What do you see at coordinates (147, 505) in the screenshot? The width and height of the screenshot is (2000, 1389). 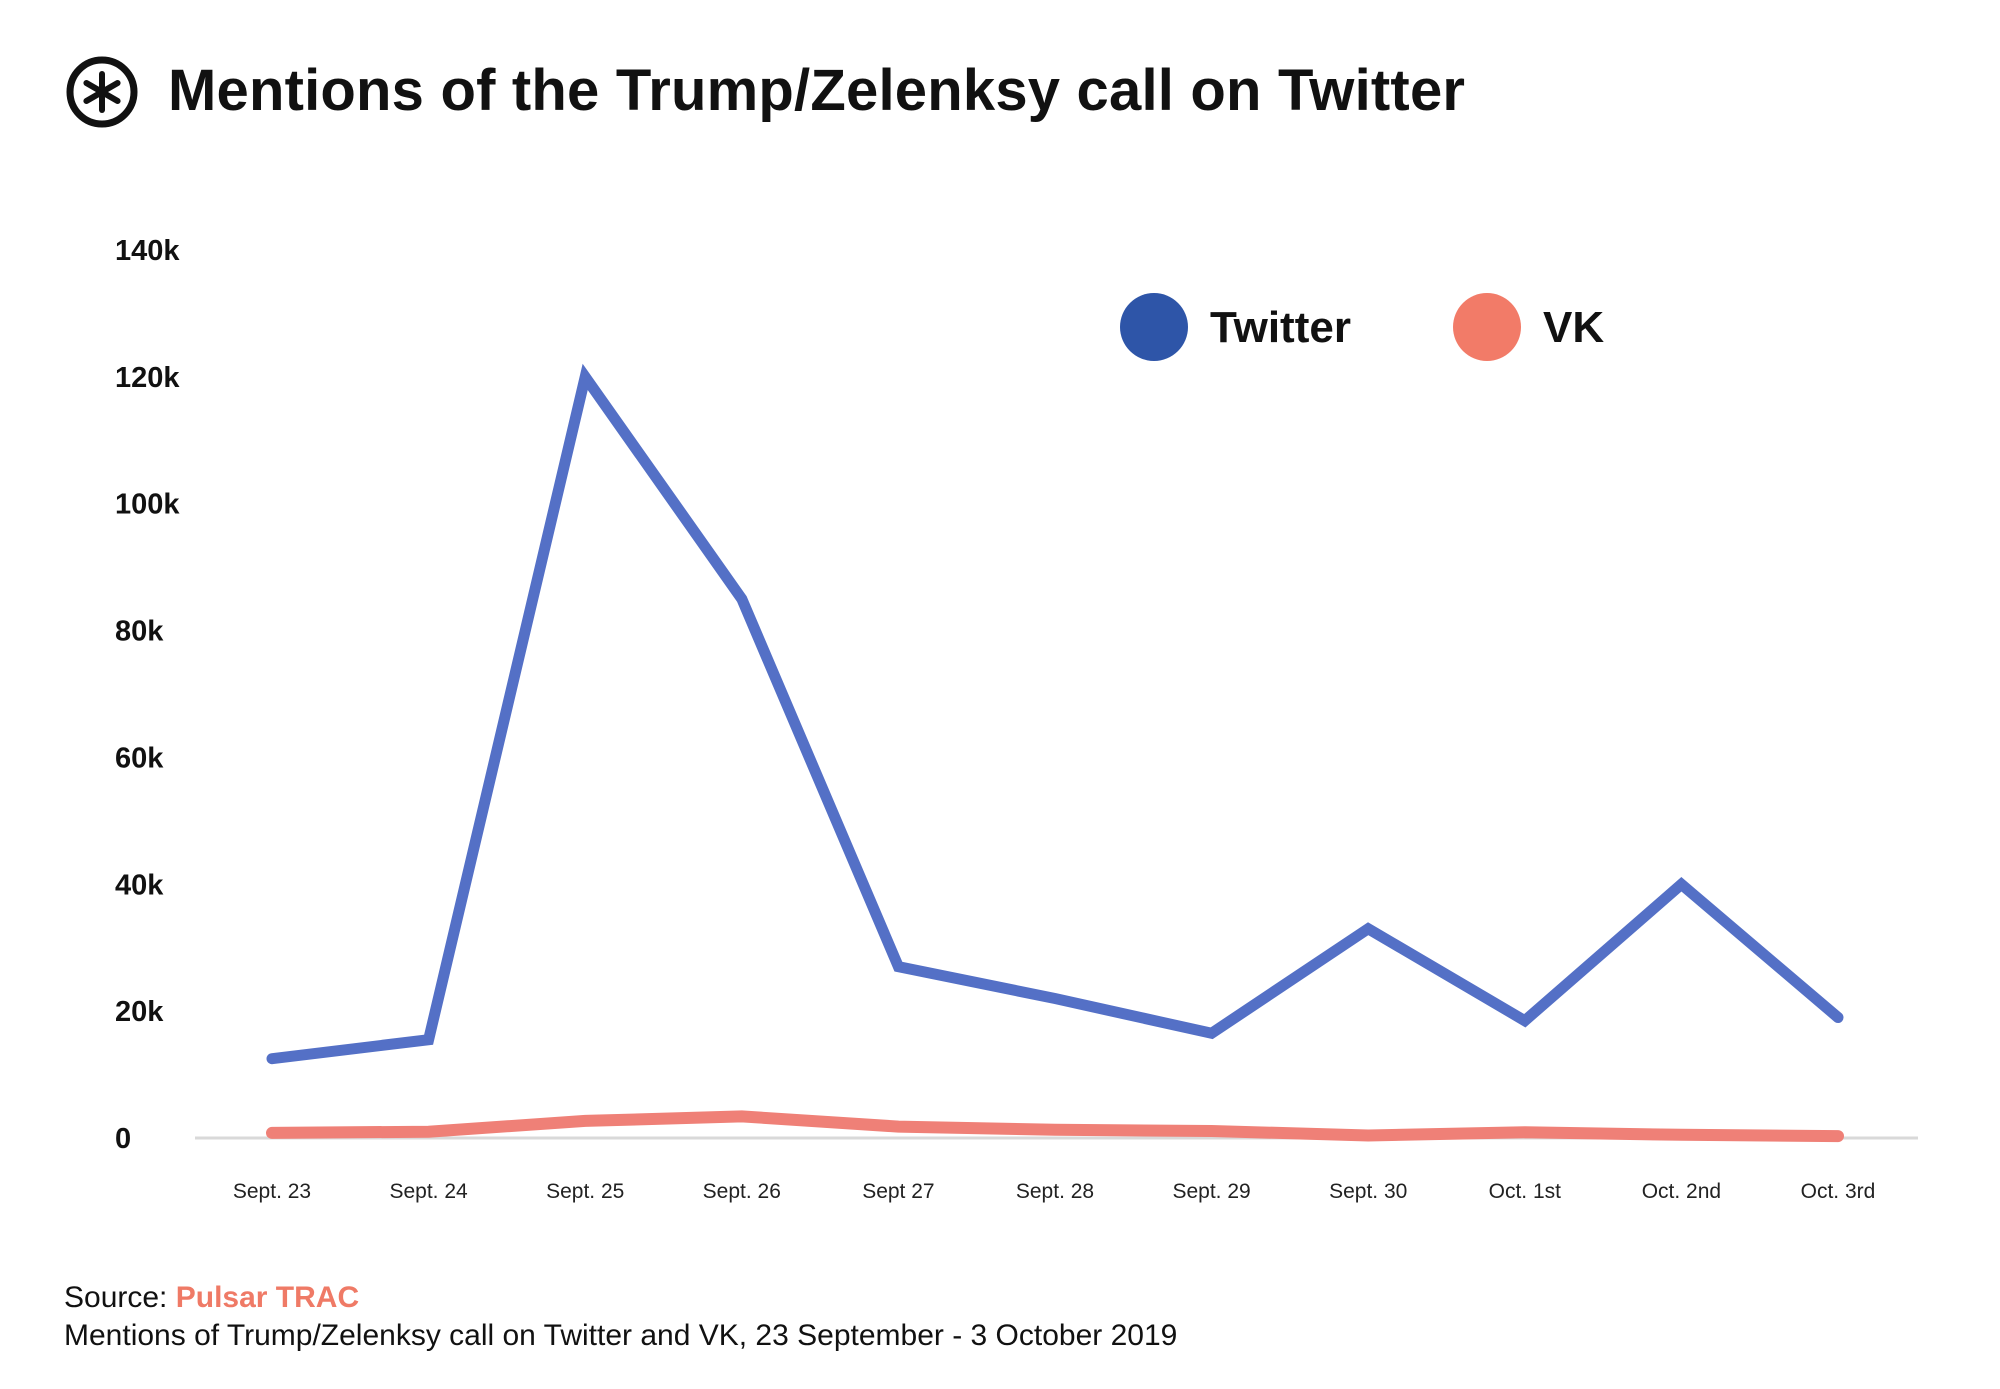 I see `y-tick-label: 100k` at bounding box center [147, 505].